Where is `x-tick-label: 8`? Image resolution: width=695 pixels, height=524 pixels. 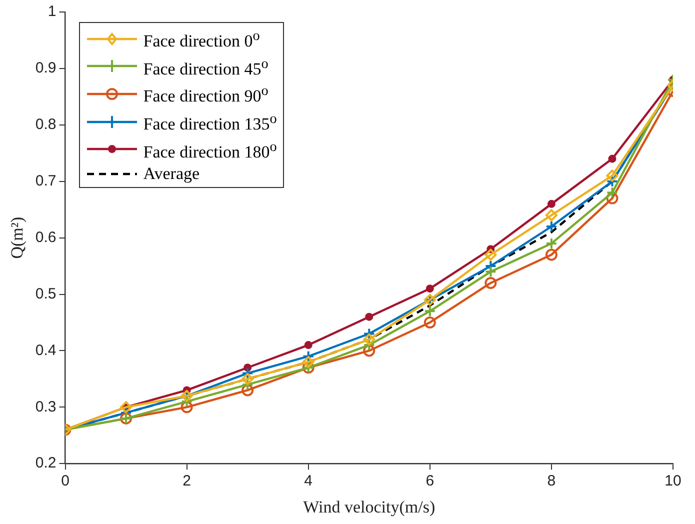
x-tick-label: 8 is located at coordinates (551, 481).